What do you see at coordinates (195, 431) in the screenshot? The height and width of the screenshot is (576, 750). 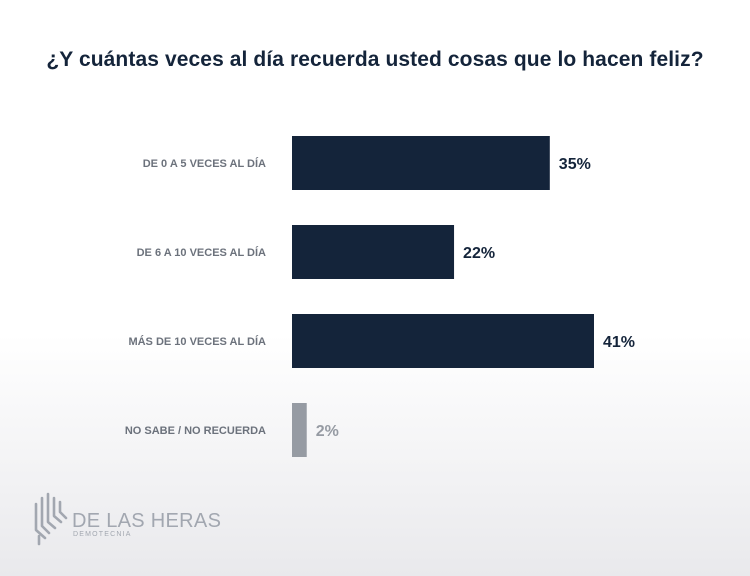 I see `category-label: NO SABE / NO RECUERDA` at bounding box center [195, 431].